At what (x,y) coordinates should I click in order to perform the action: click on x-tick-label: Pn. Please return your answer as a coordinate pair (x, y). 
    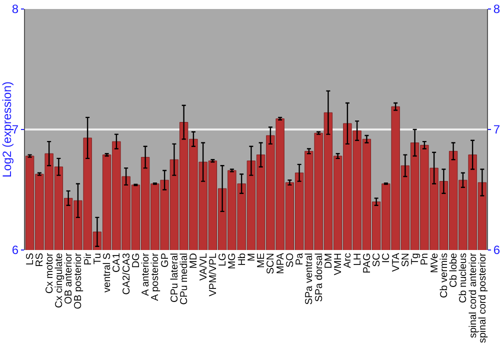
    Looking at the image, I should click on (425, 259).